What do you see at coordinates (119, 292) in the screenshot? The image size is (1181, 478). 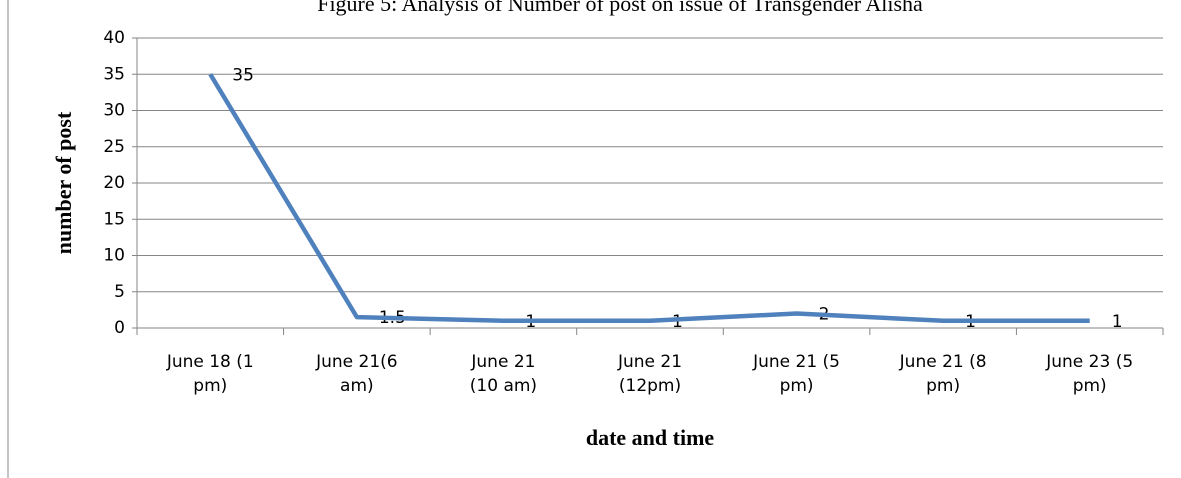 I see `y-tick-label: 5` at bounding box center [119, 292].